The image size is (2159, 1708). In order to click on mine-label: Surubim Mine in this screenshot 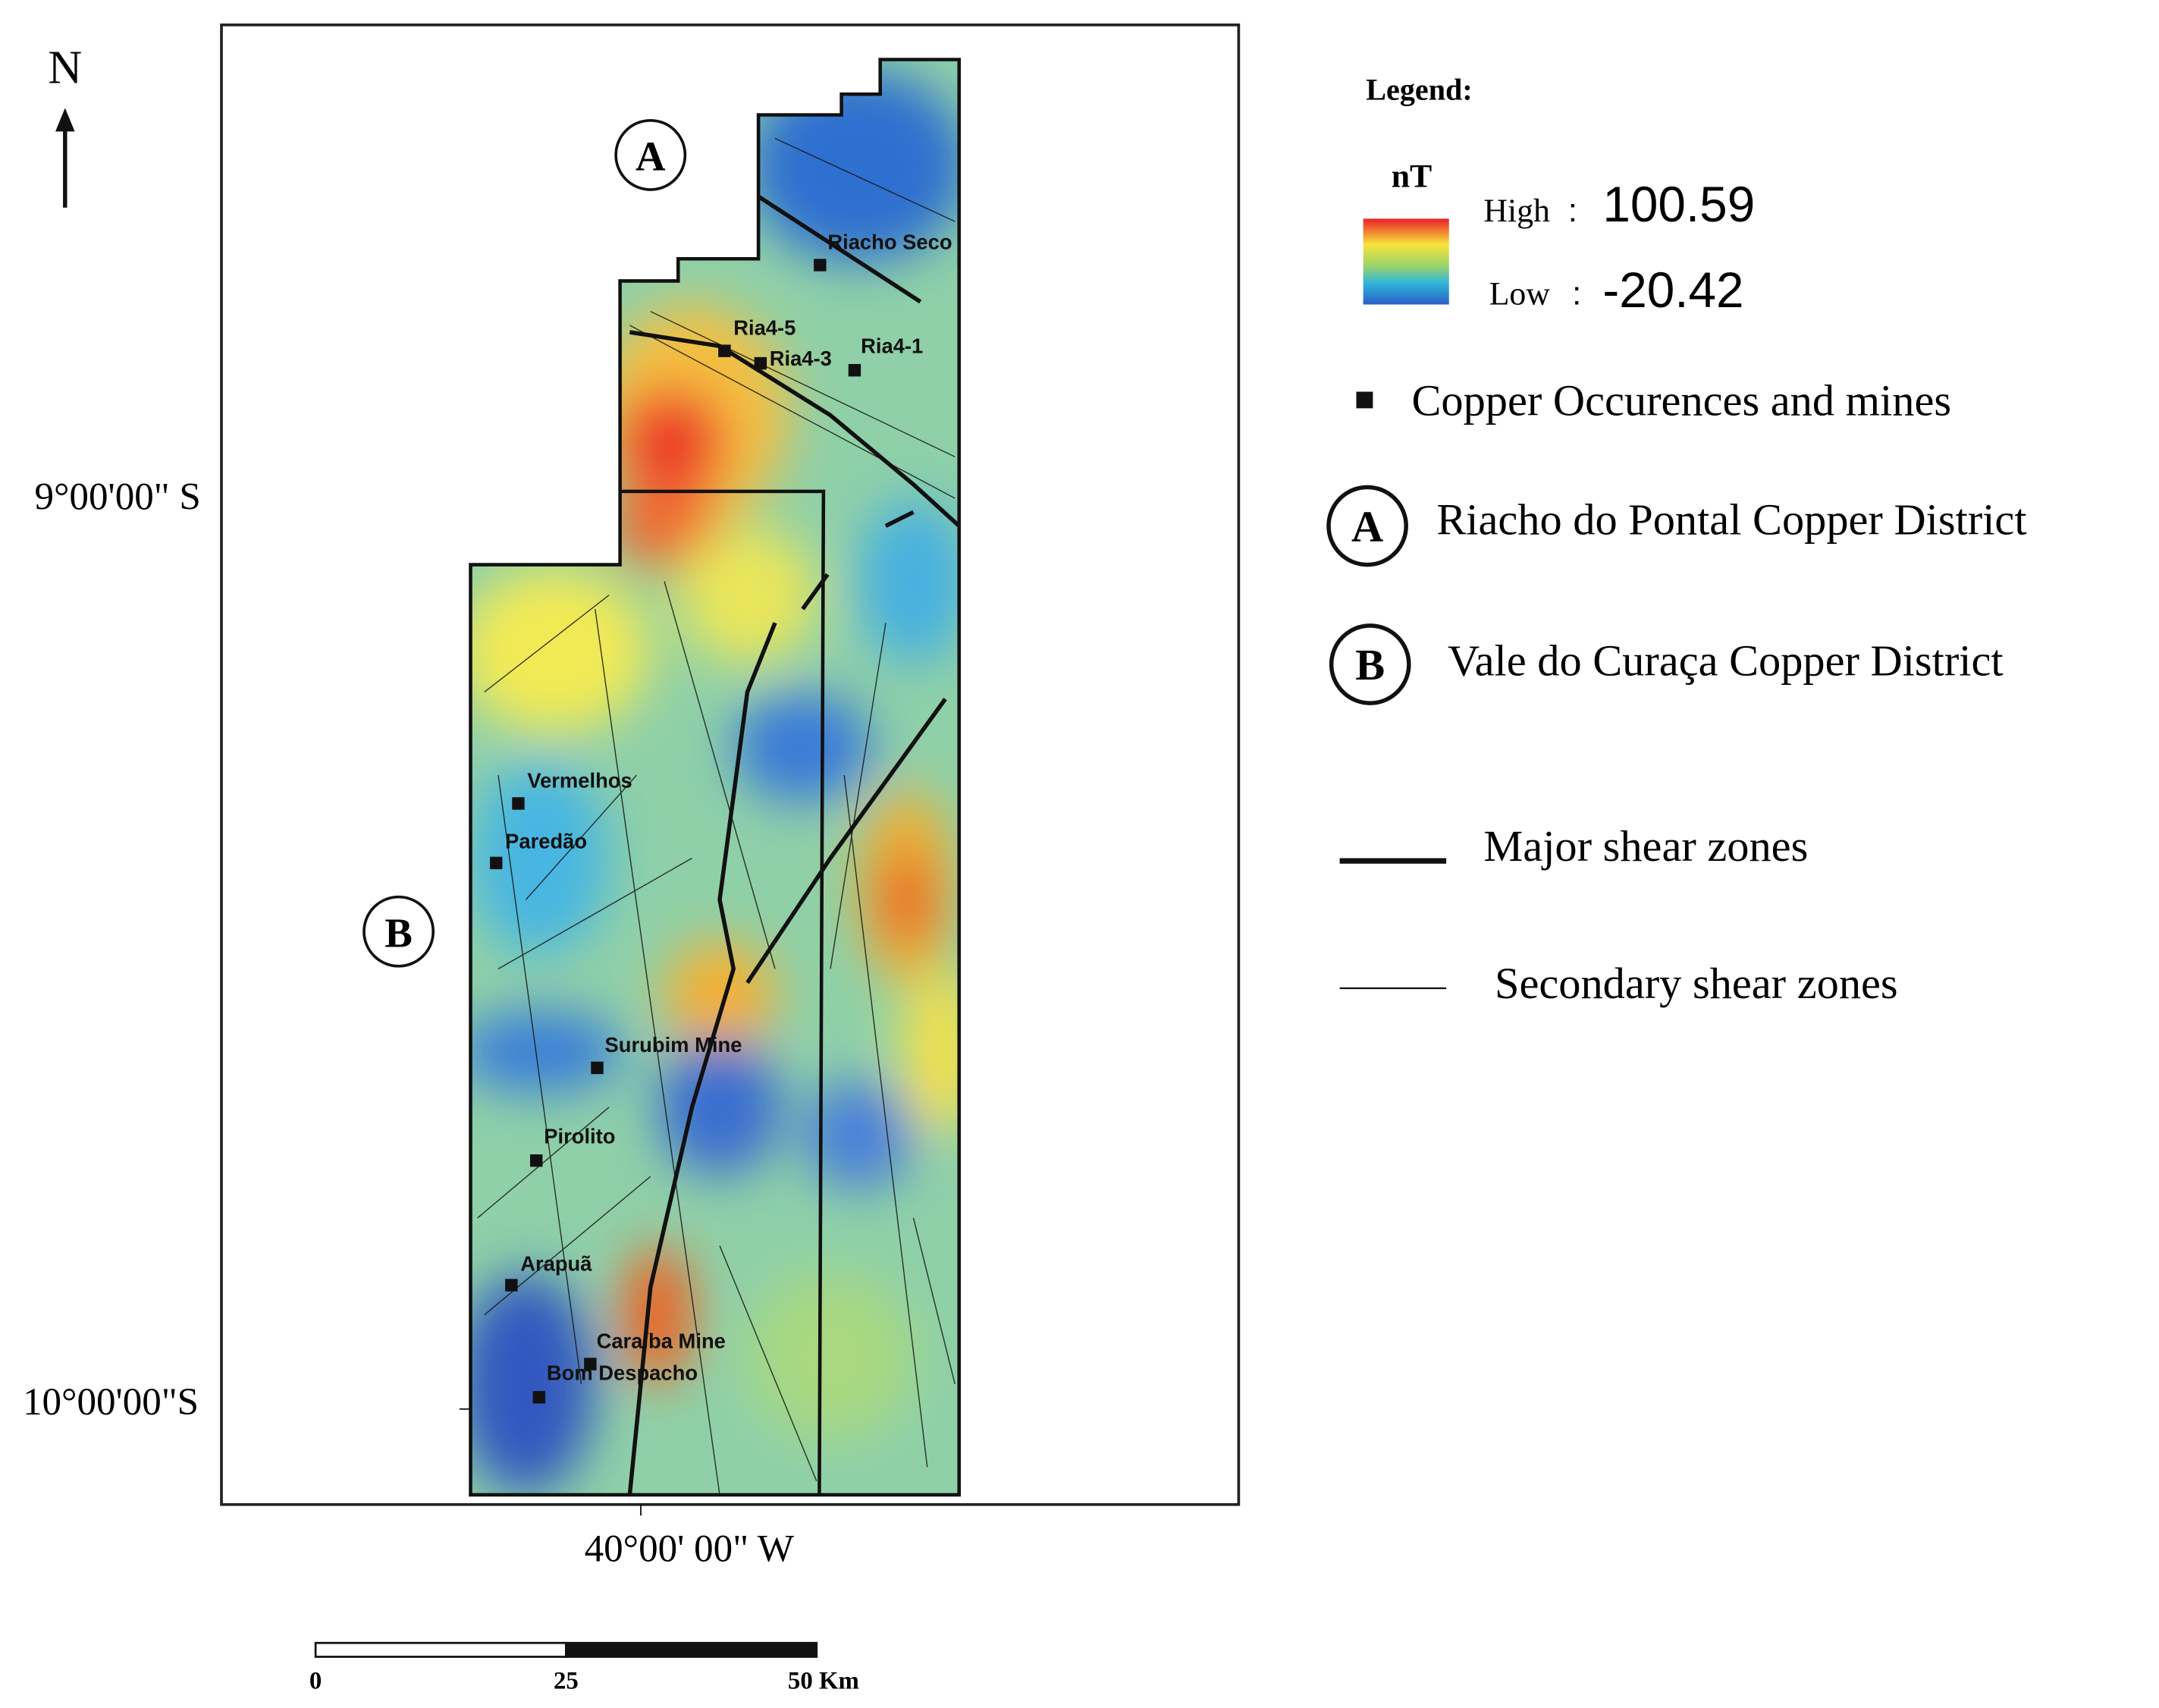, I will do `click(673, 1045)`.